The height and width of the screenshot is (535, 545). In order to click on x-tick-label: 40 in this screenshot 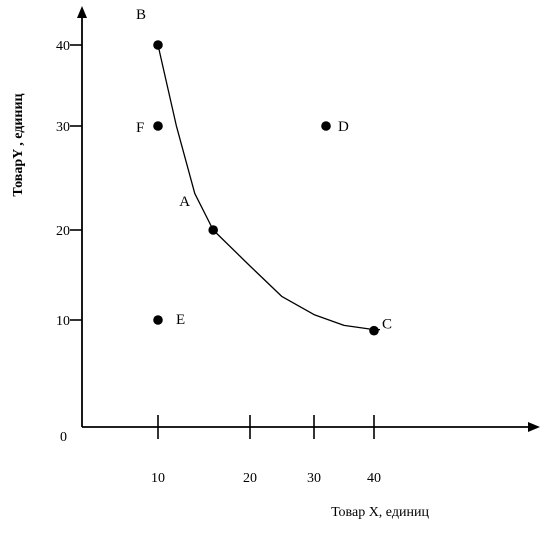, I will do `click(374, 478)`.